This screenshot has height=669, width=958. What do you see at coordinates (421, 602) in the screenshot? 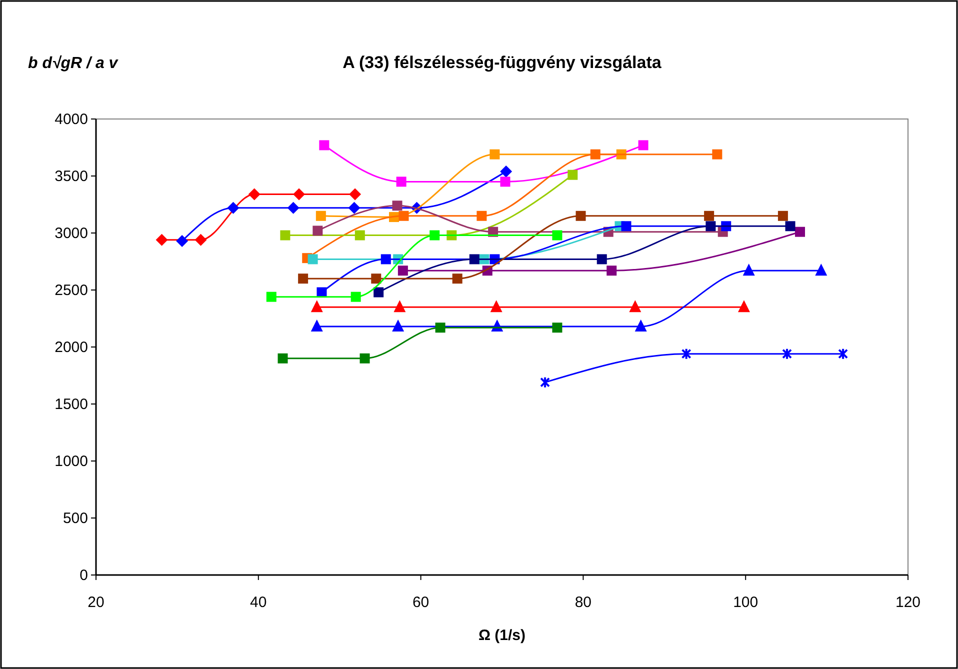
I see `x-tick-label: 60` at bounding box center [421, 602].